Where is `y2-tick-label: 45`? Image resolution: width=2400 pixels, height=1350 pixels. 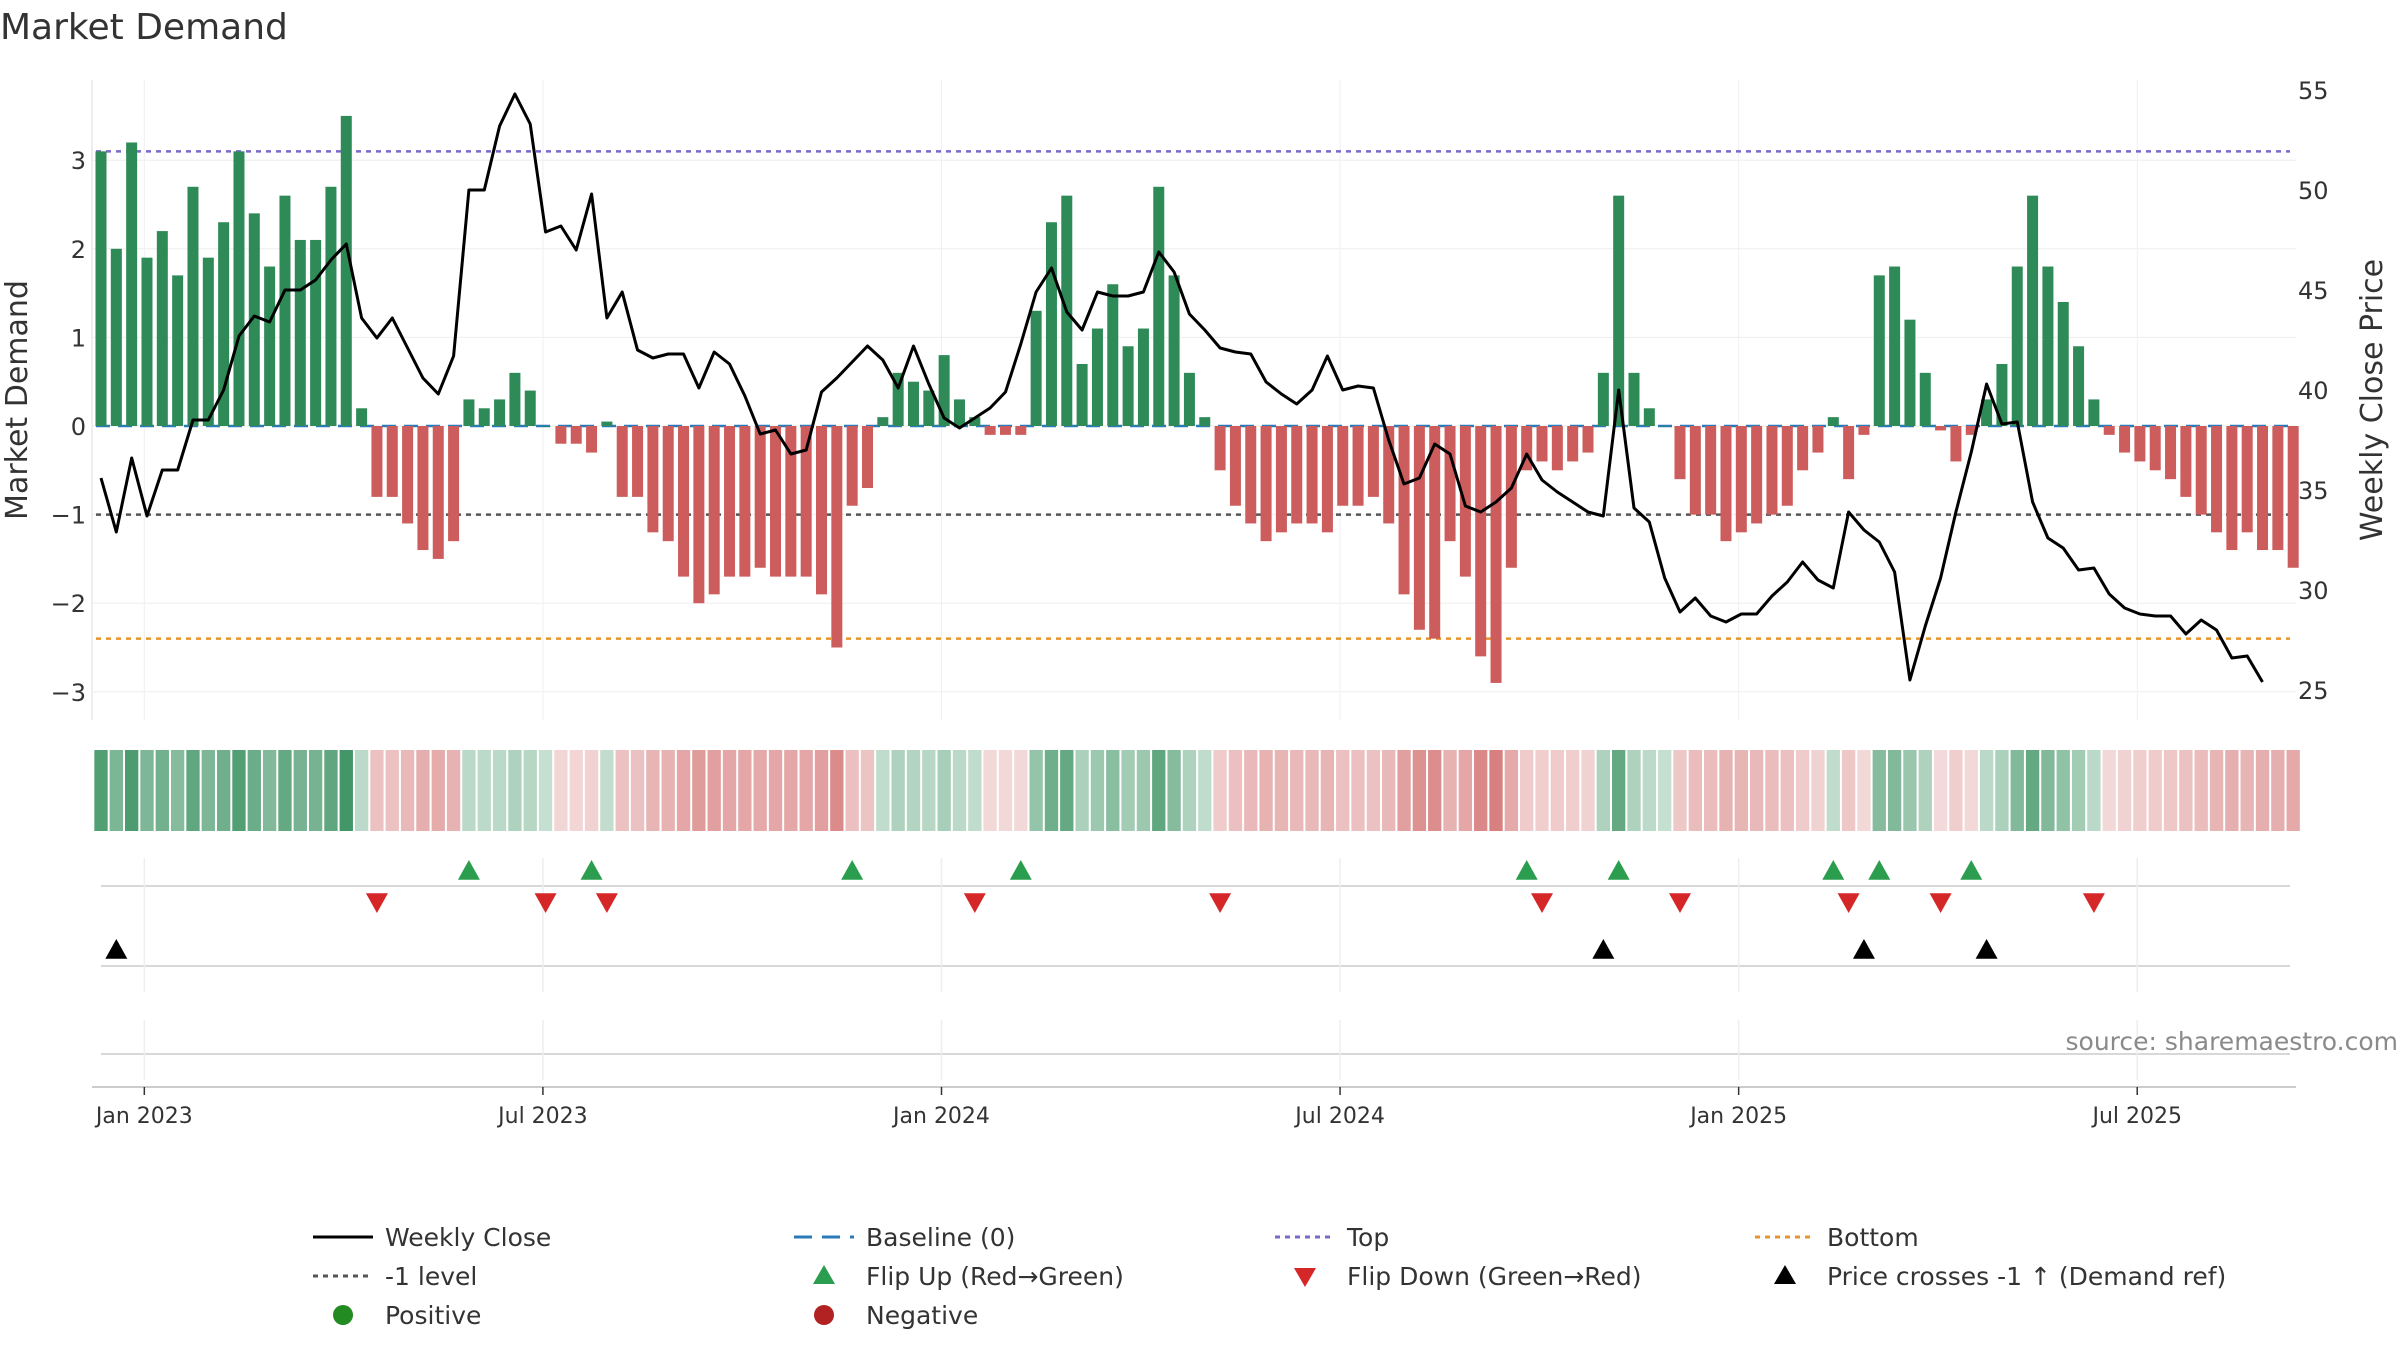 y2-tick-label: 45 is located at coordinates (2313, 291).